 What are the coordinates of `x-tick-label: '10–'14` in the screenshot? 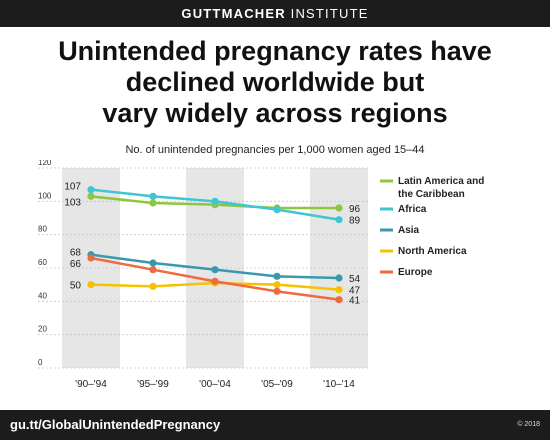 It's located at (339, 384).